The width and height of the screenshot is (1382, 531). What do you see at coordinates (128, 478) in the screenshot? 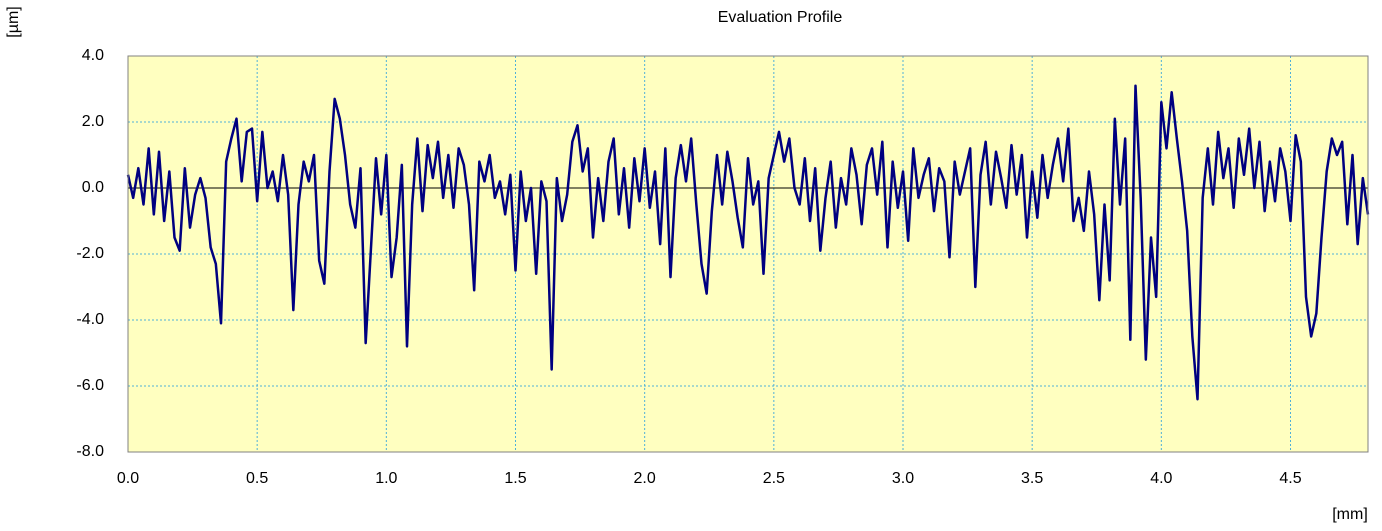
I see `x-tick-label: 0.0` at bounding box center [128, 478].